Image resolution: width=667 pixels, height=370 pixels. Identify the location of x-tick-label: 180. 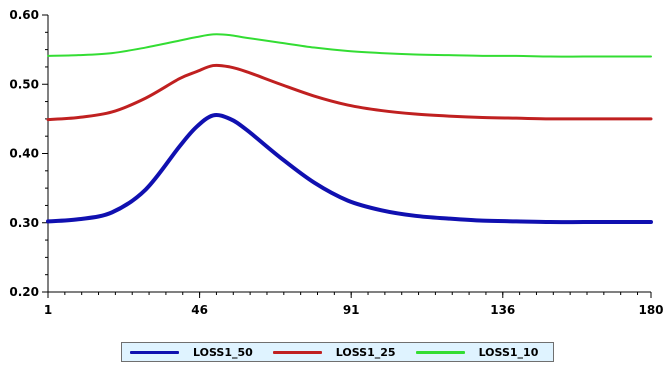
(650, 310).